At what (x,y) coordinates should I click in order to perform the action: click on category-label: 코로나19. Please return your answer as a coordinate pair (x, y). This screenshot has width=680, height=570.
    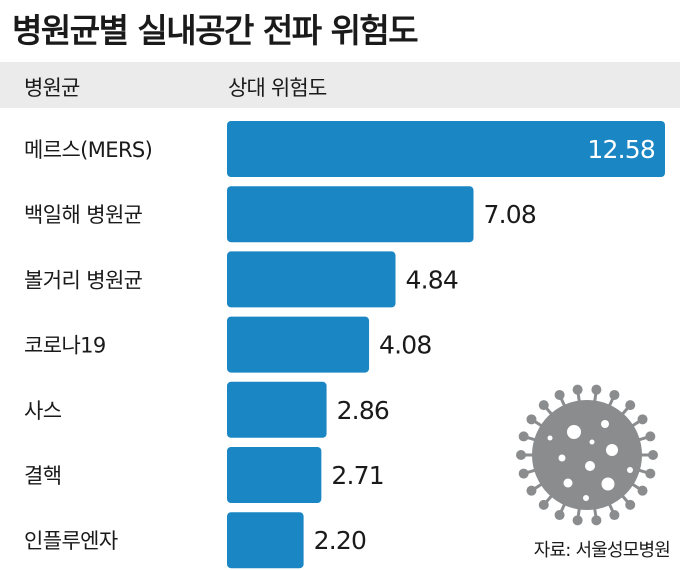
    Looking at the image, I should click on (65, 346).